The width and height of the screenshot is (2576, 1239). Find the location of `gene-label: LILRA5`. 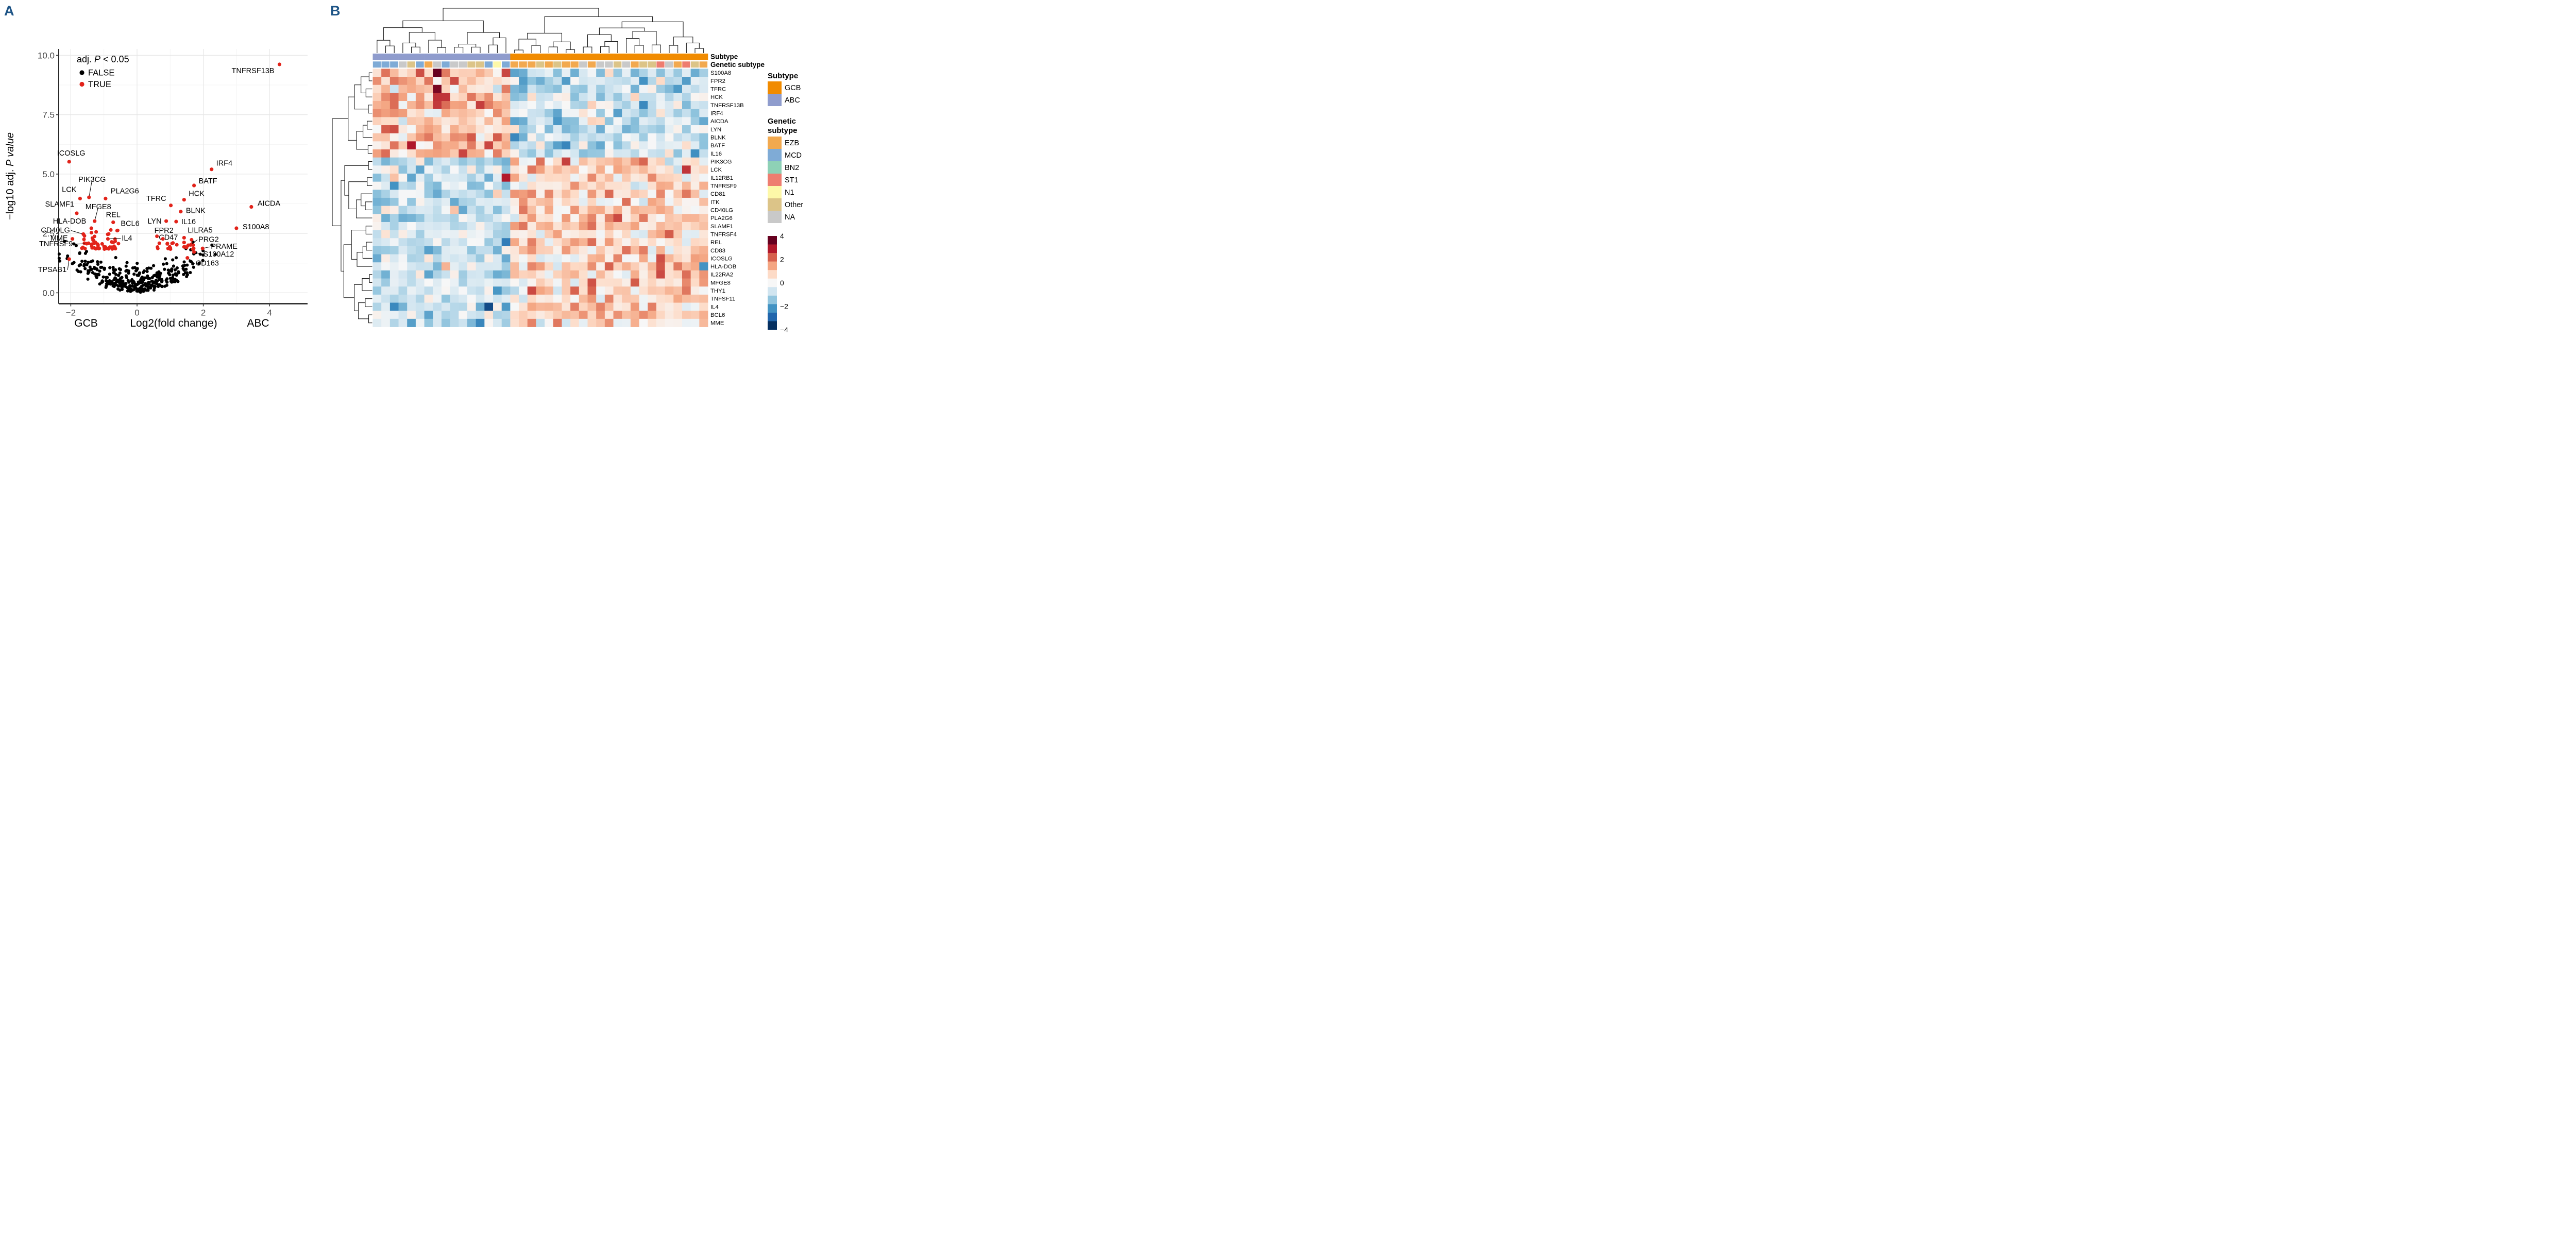

gene-label: LILRA5 is located at coordinates (200, 230).